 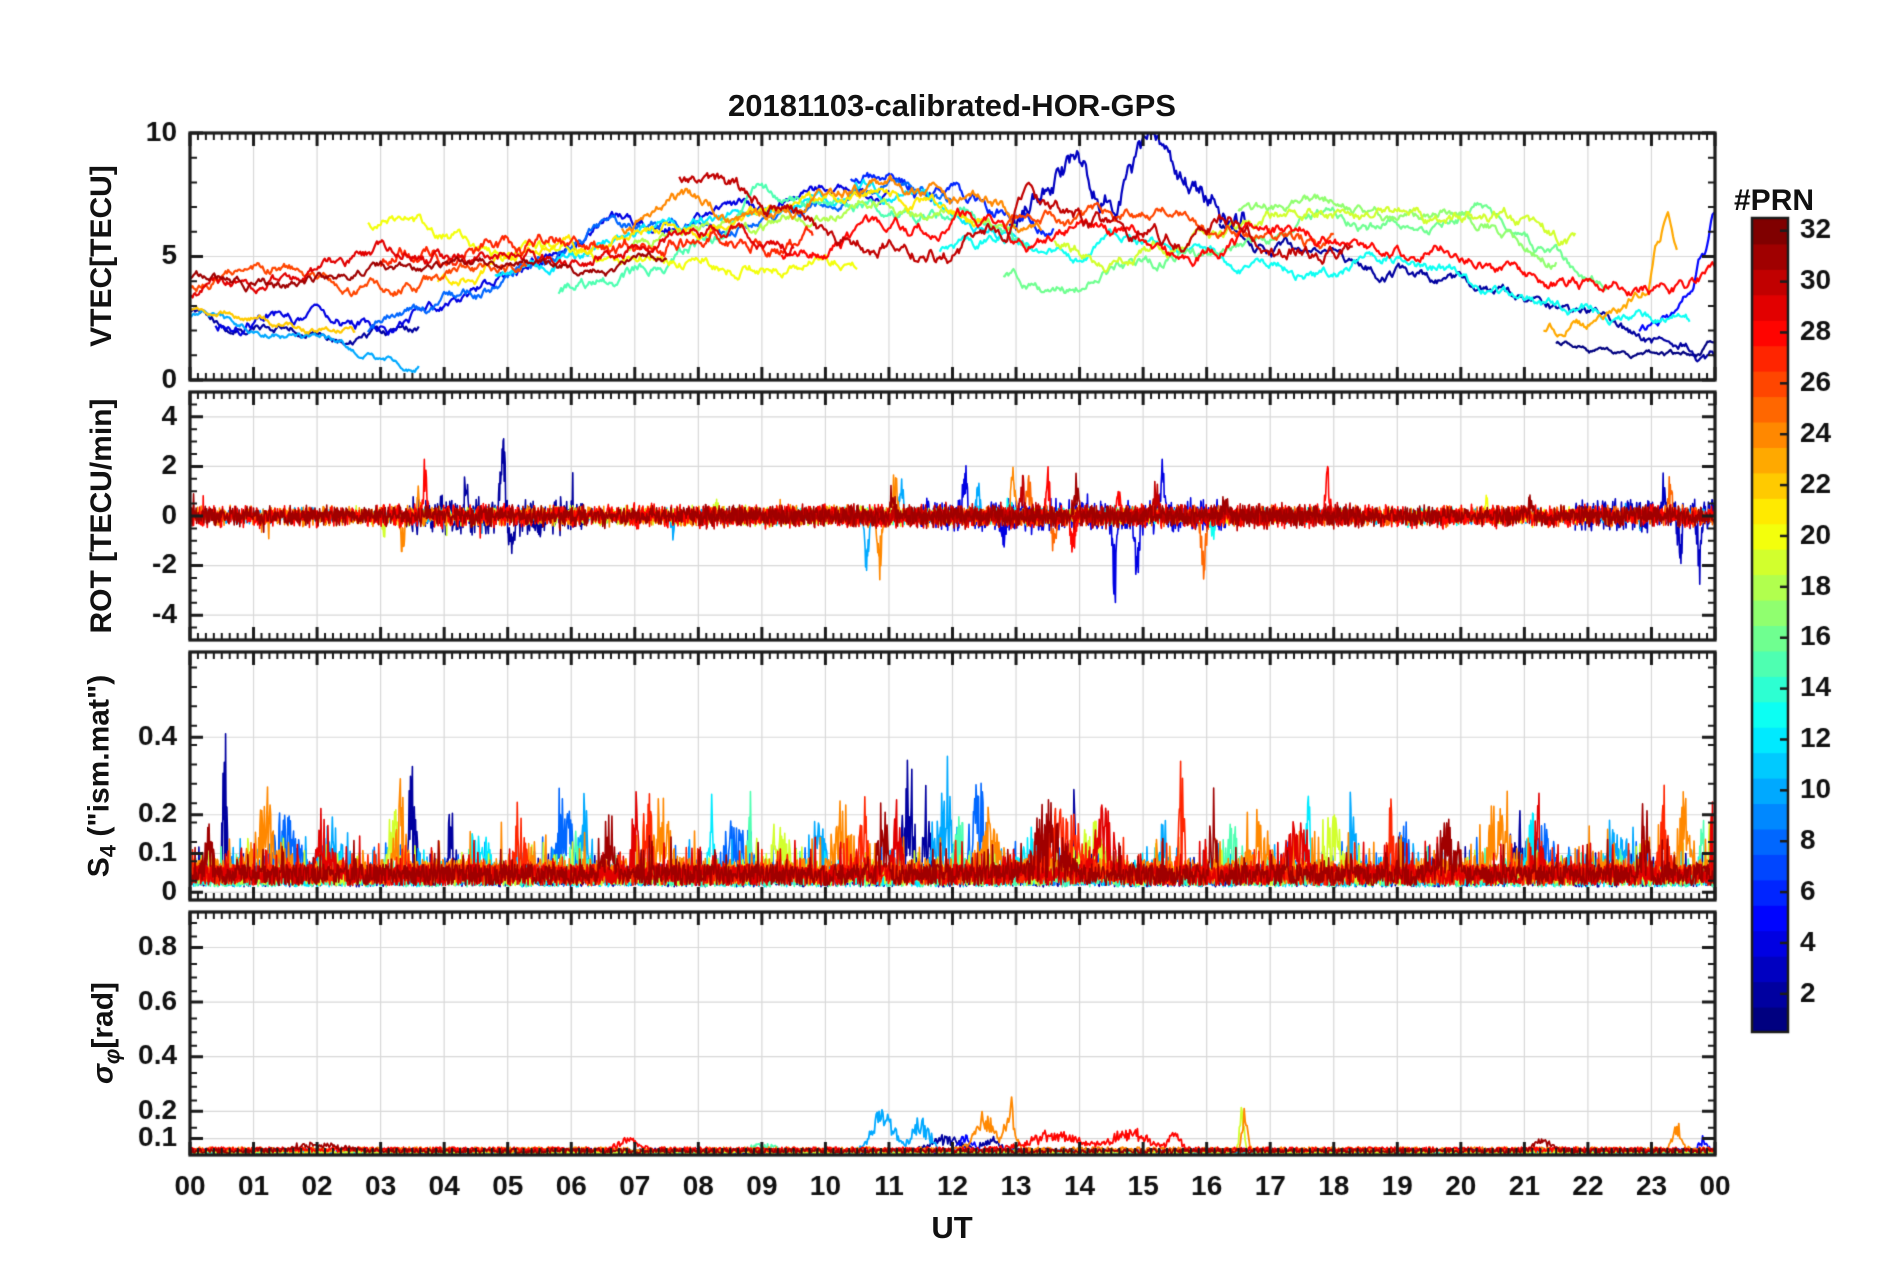 I want to click on ylabel-vtec: VTEC[TECU], so click(x=101, y=256).